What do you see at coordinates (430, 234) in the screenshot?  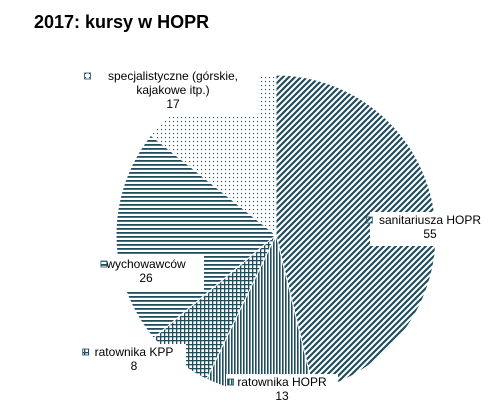 I see `slice-label-value-0: 55` at bounding box center [430, 234].